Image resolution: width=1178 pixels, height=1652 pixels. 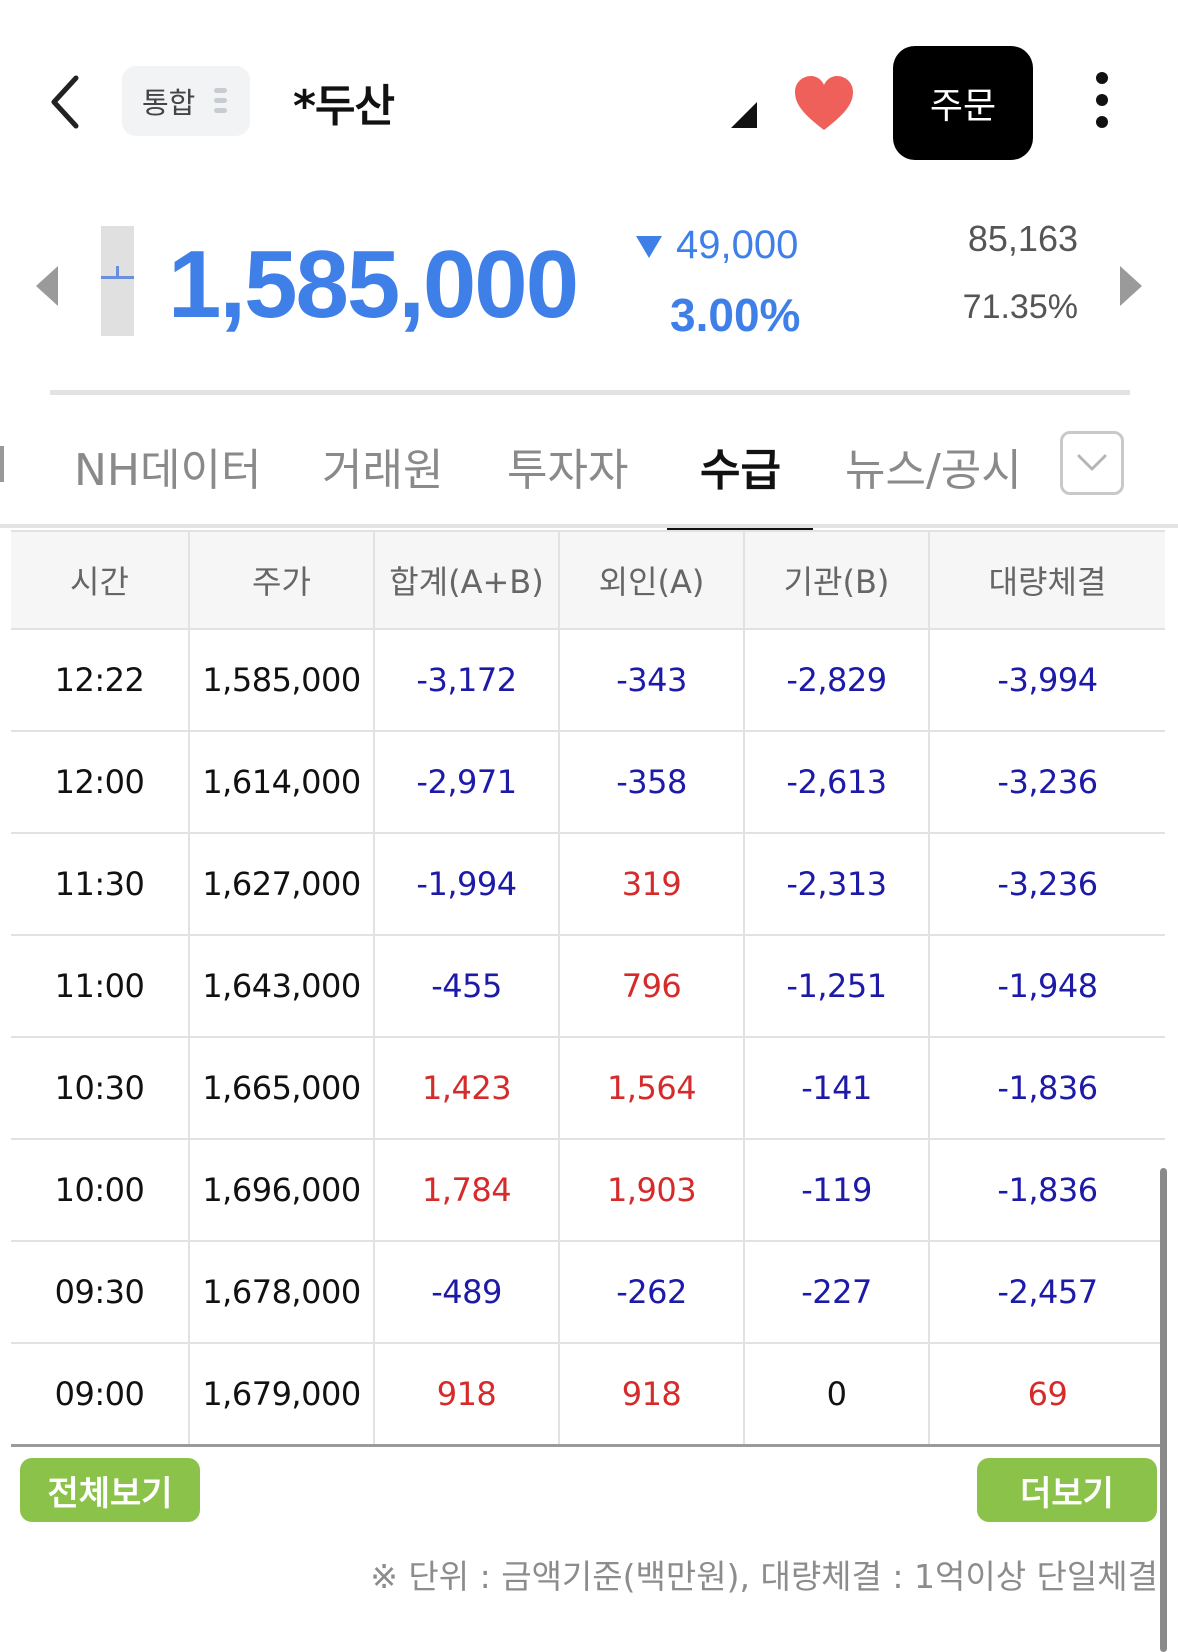 I want to click on market-chip-label: 통합, so click(x=169, y=103).